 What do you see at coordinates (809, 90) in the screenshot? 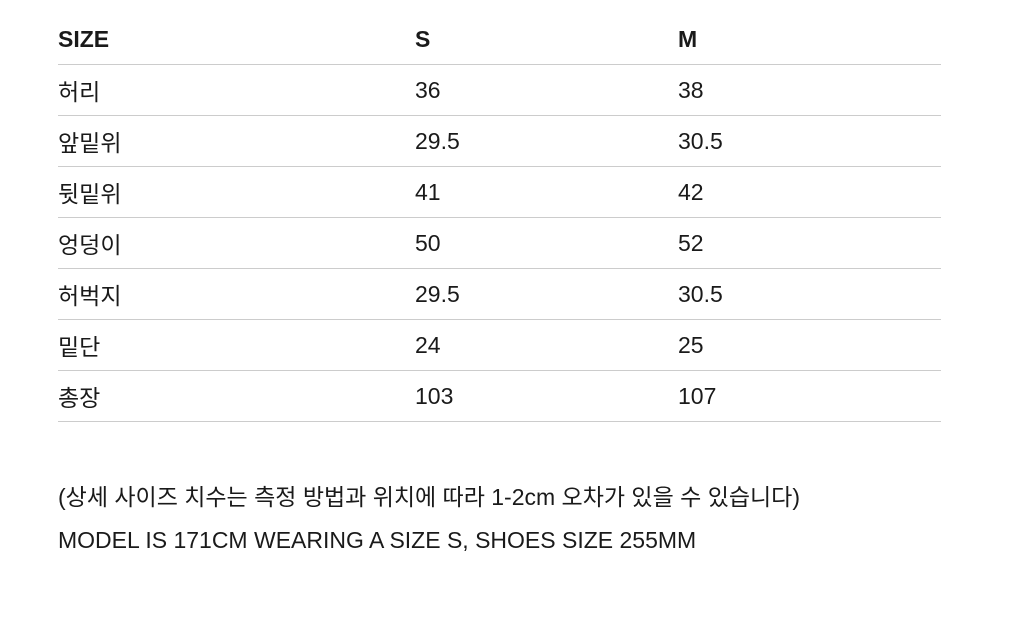
I see `size-m-value: 38` at bounding box center [809, 90].